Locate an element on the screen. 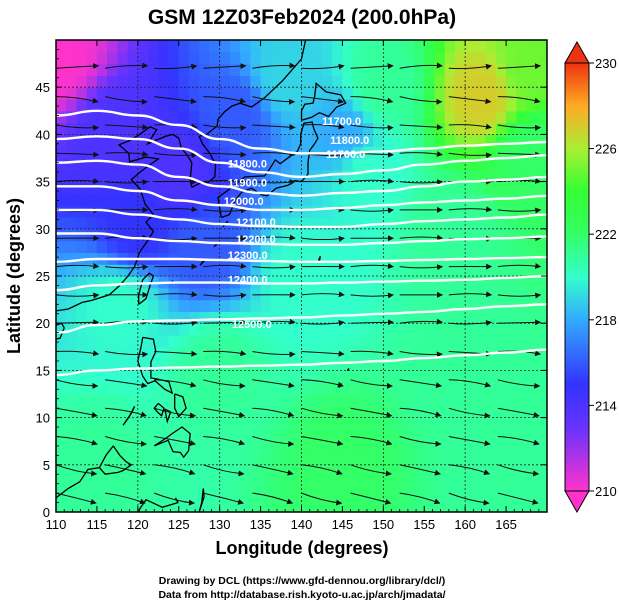 Image resolution: width=619 pixels, height=605 pixels. x-tick-label: 110 is located at coordinates (56, 524).